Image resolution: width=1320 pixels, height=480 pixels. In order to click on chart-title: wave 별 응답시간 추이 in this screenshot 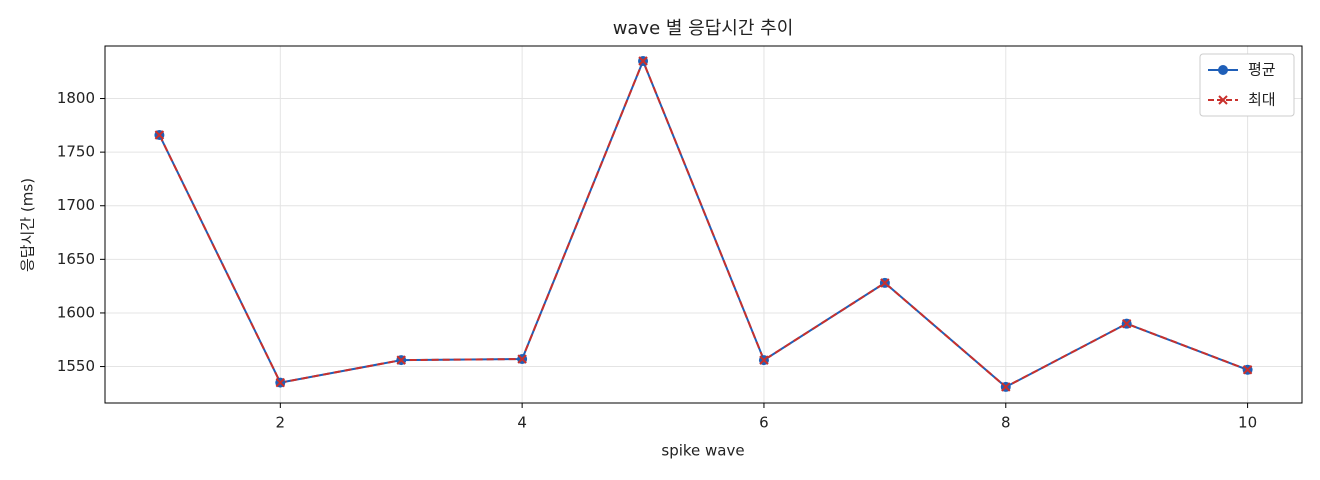, I will do `click(703, 28)`.